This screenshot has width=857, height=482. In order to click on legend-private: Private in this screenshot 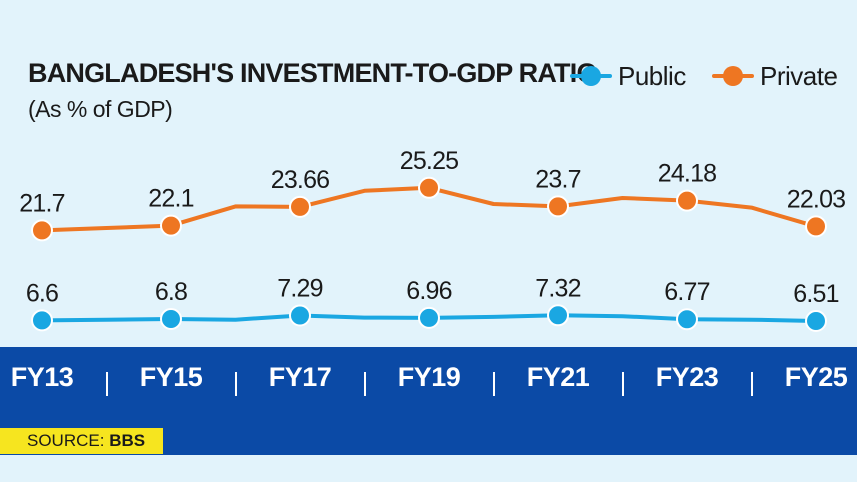, I will do `click(774, 76)`.